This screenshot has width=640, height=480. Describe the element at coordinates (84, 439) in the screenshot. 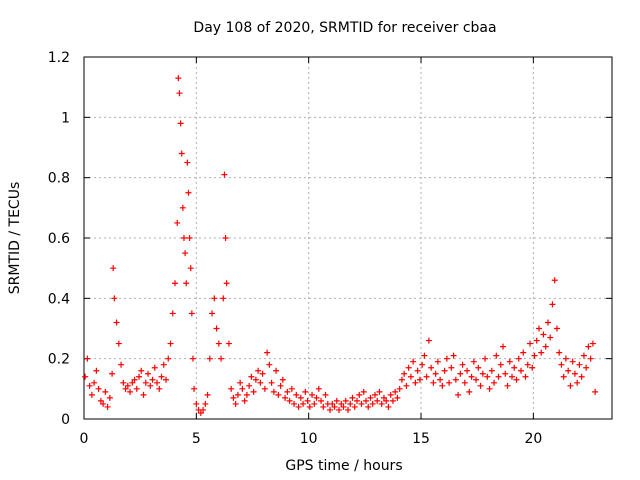

I see `x-tick-label: 0` at that location.